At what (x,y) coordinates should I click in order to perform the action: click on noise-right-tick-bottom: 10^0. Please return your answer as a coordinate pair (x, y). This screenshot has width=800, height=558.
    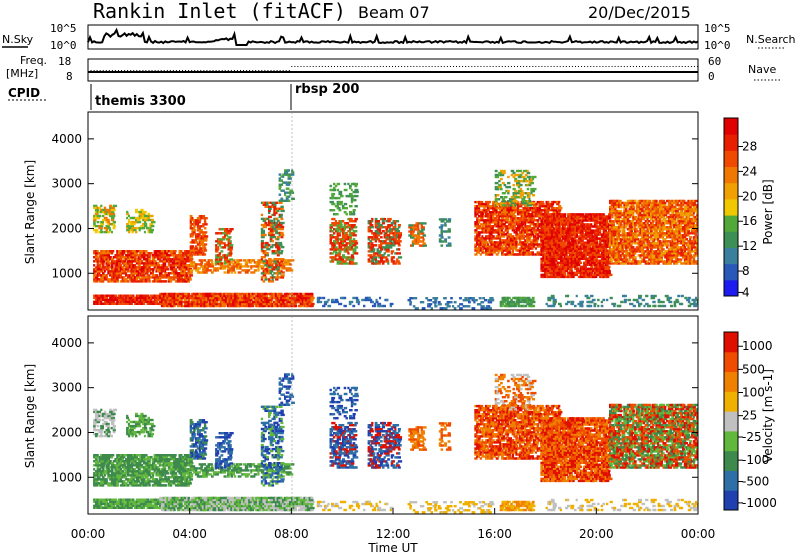
    Looking at the image, I should click on (717, 45).